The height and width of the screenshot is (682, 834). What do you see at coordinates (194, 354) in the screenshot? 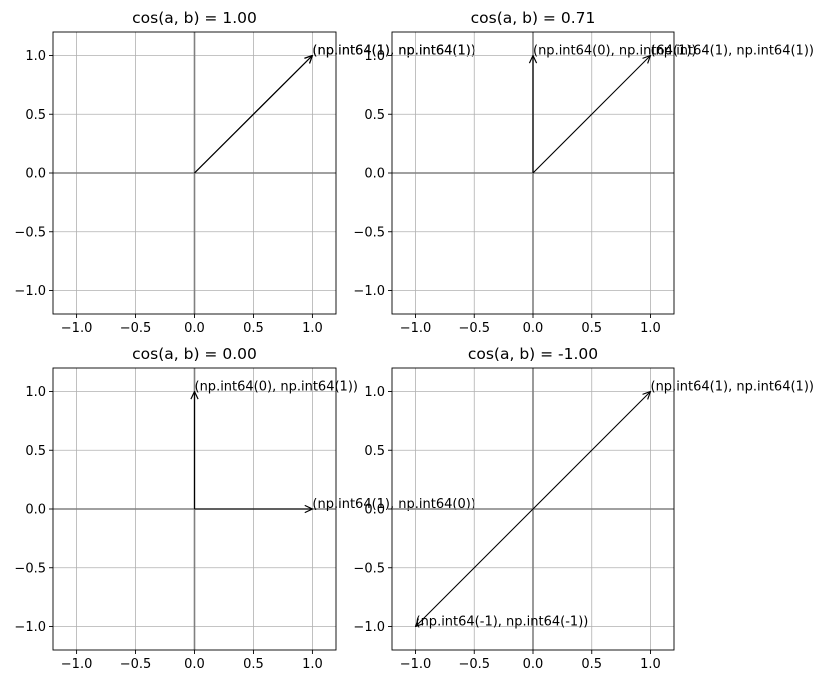
I see `subplot-title: cos(a, b) = 0.00` at bounding box center [194, 354].